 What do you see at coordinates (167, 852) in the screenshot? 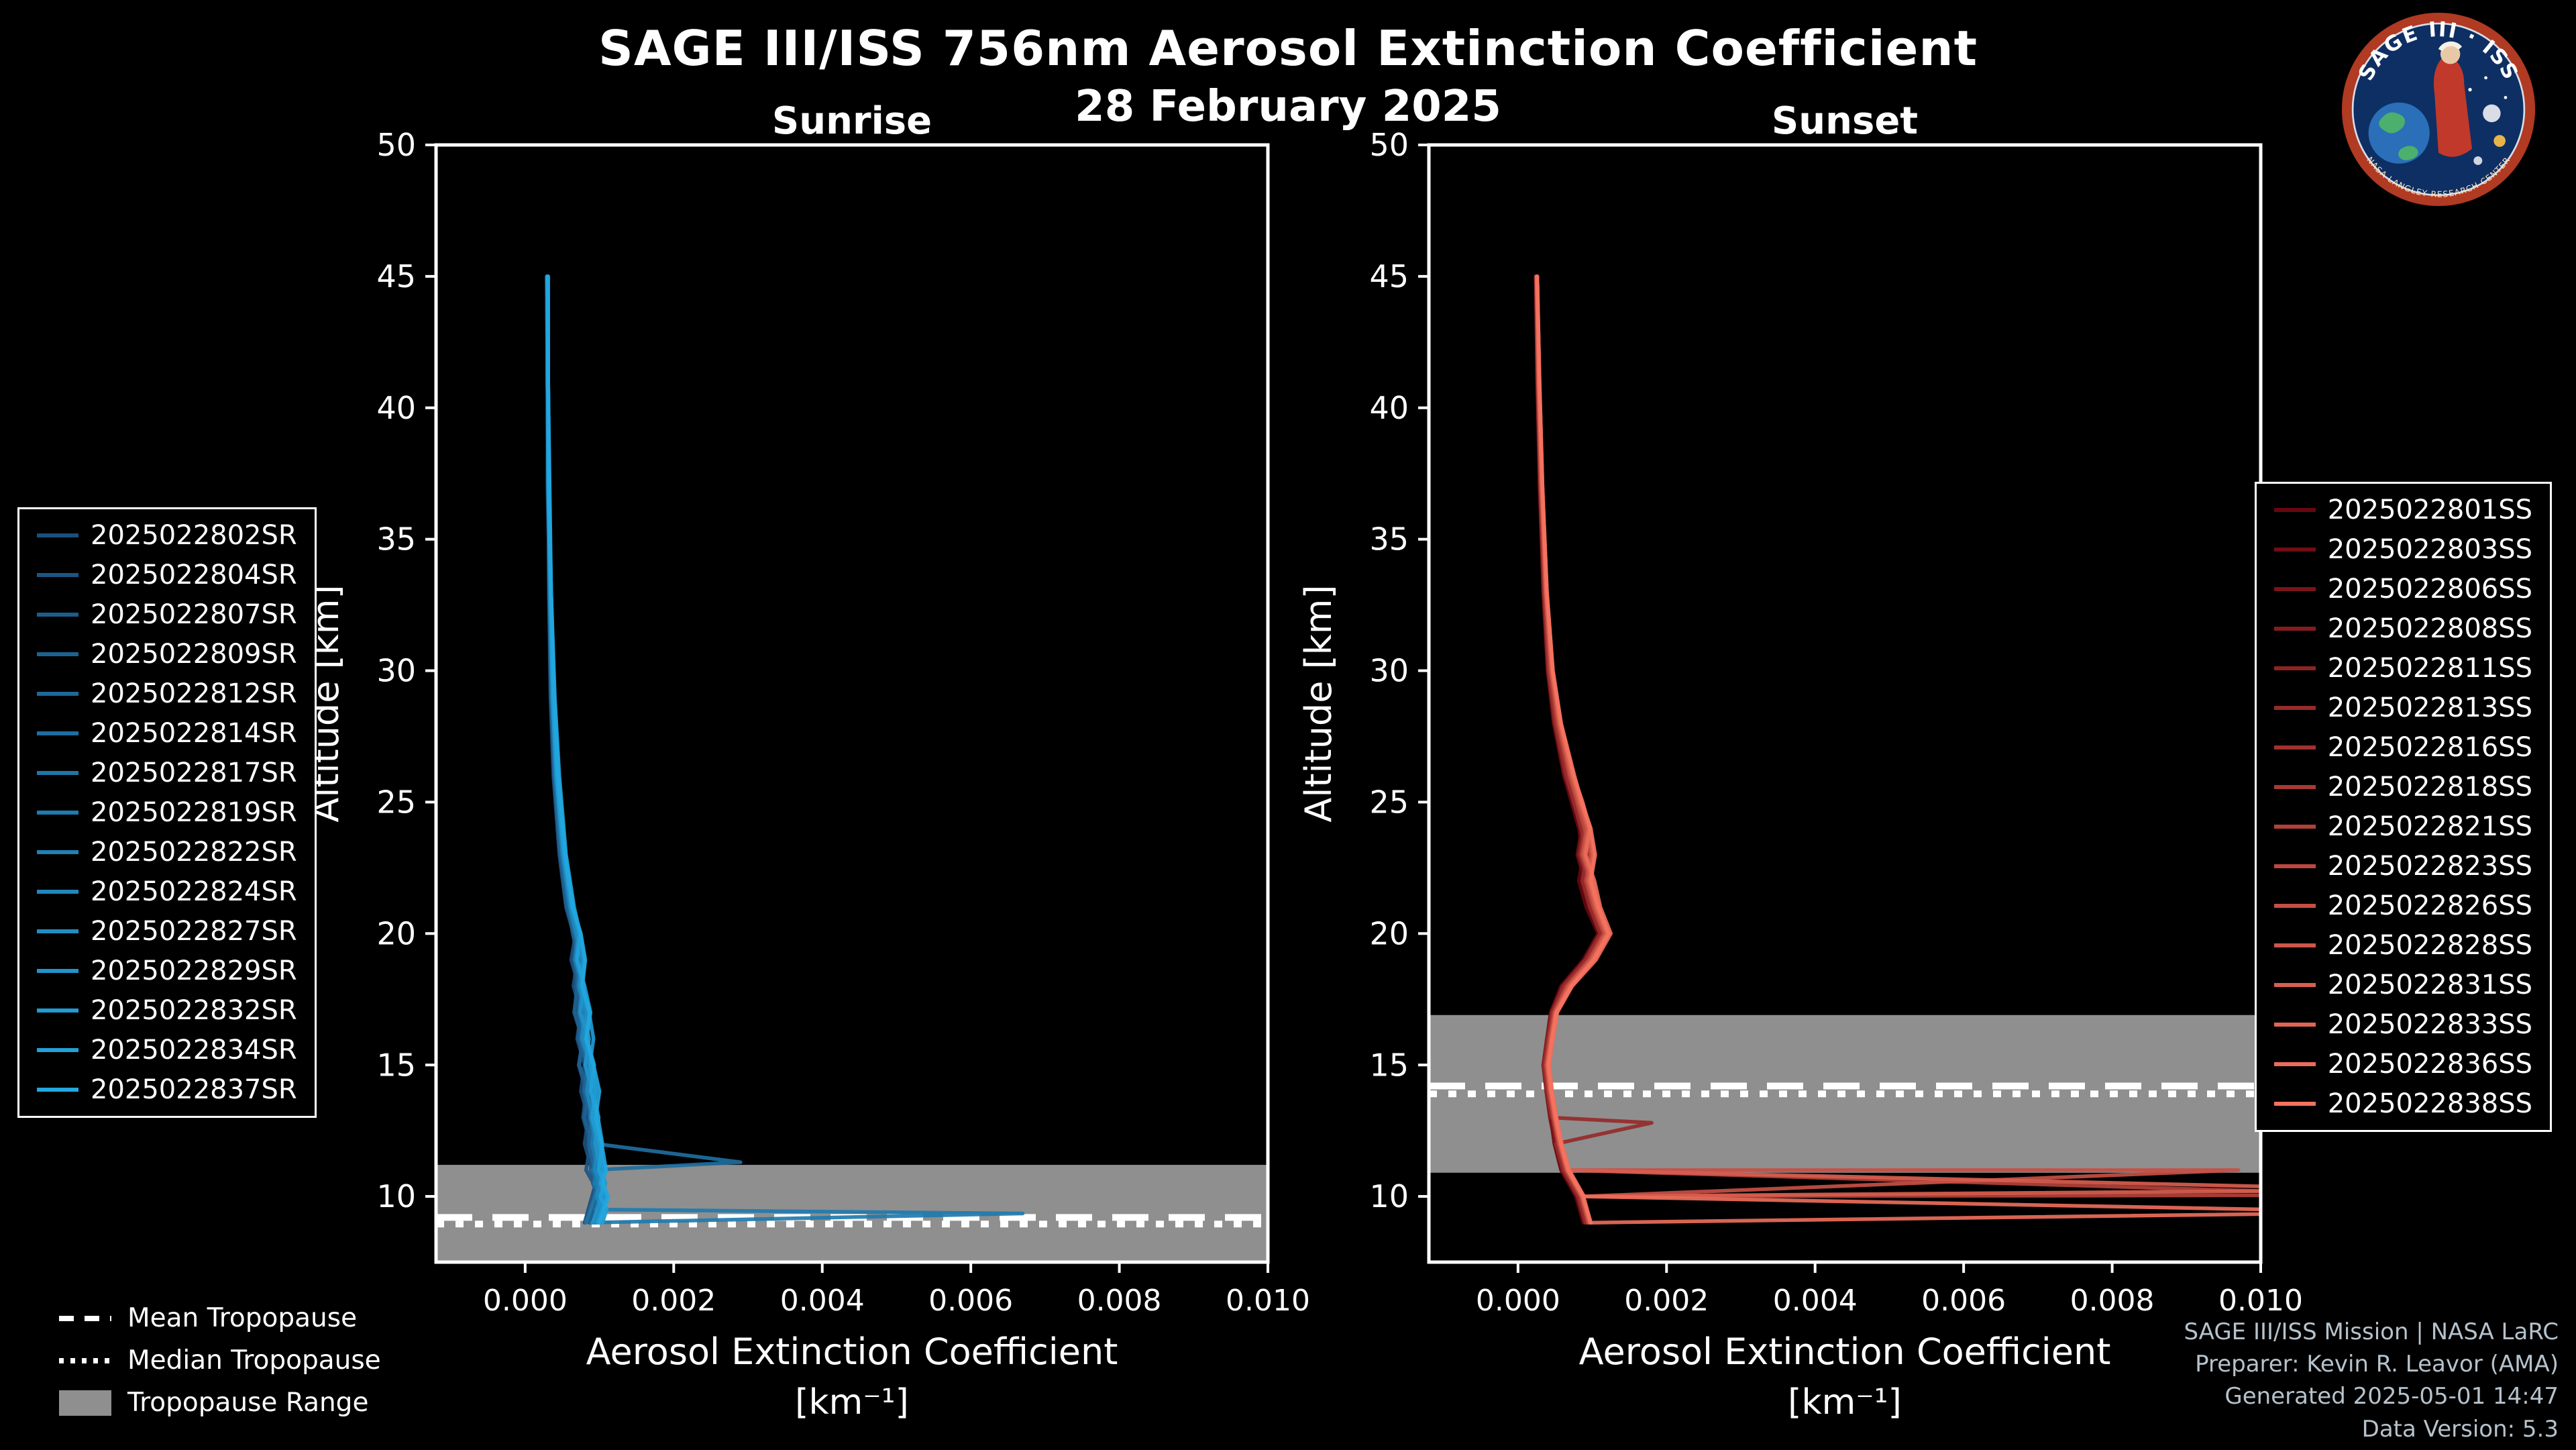
I see `legend-item: 2025022822SR` at bounding box center [167, 852].